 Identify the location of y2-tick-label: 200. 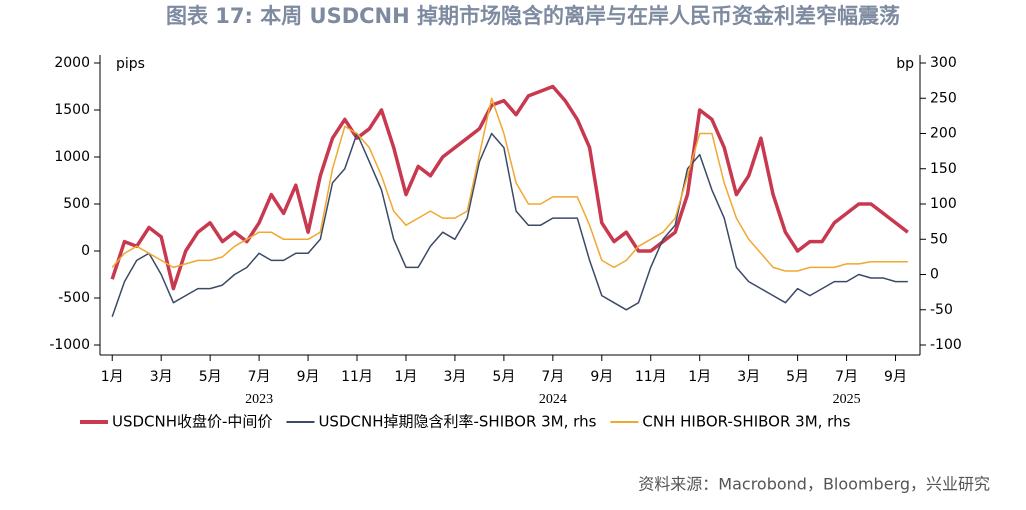
(943, 134).